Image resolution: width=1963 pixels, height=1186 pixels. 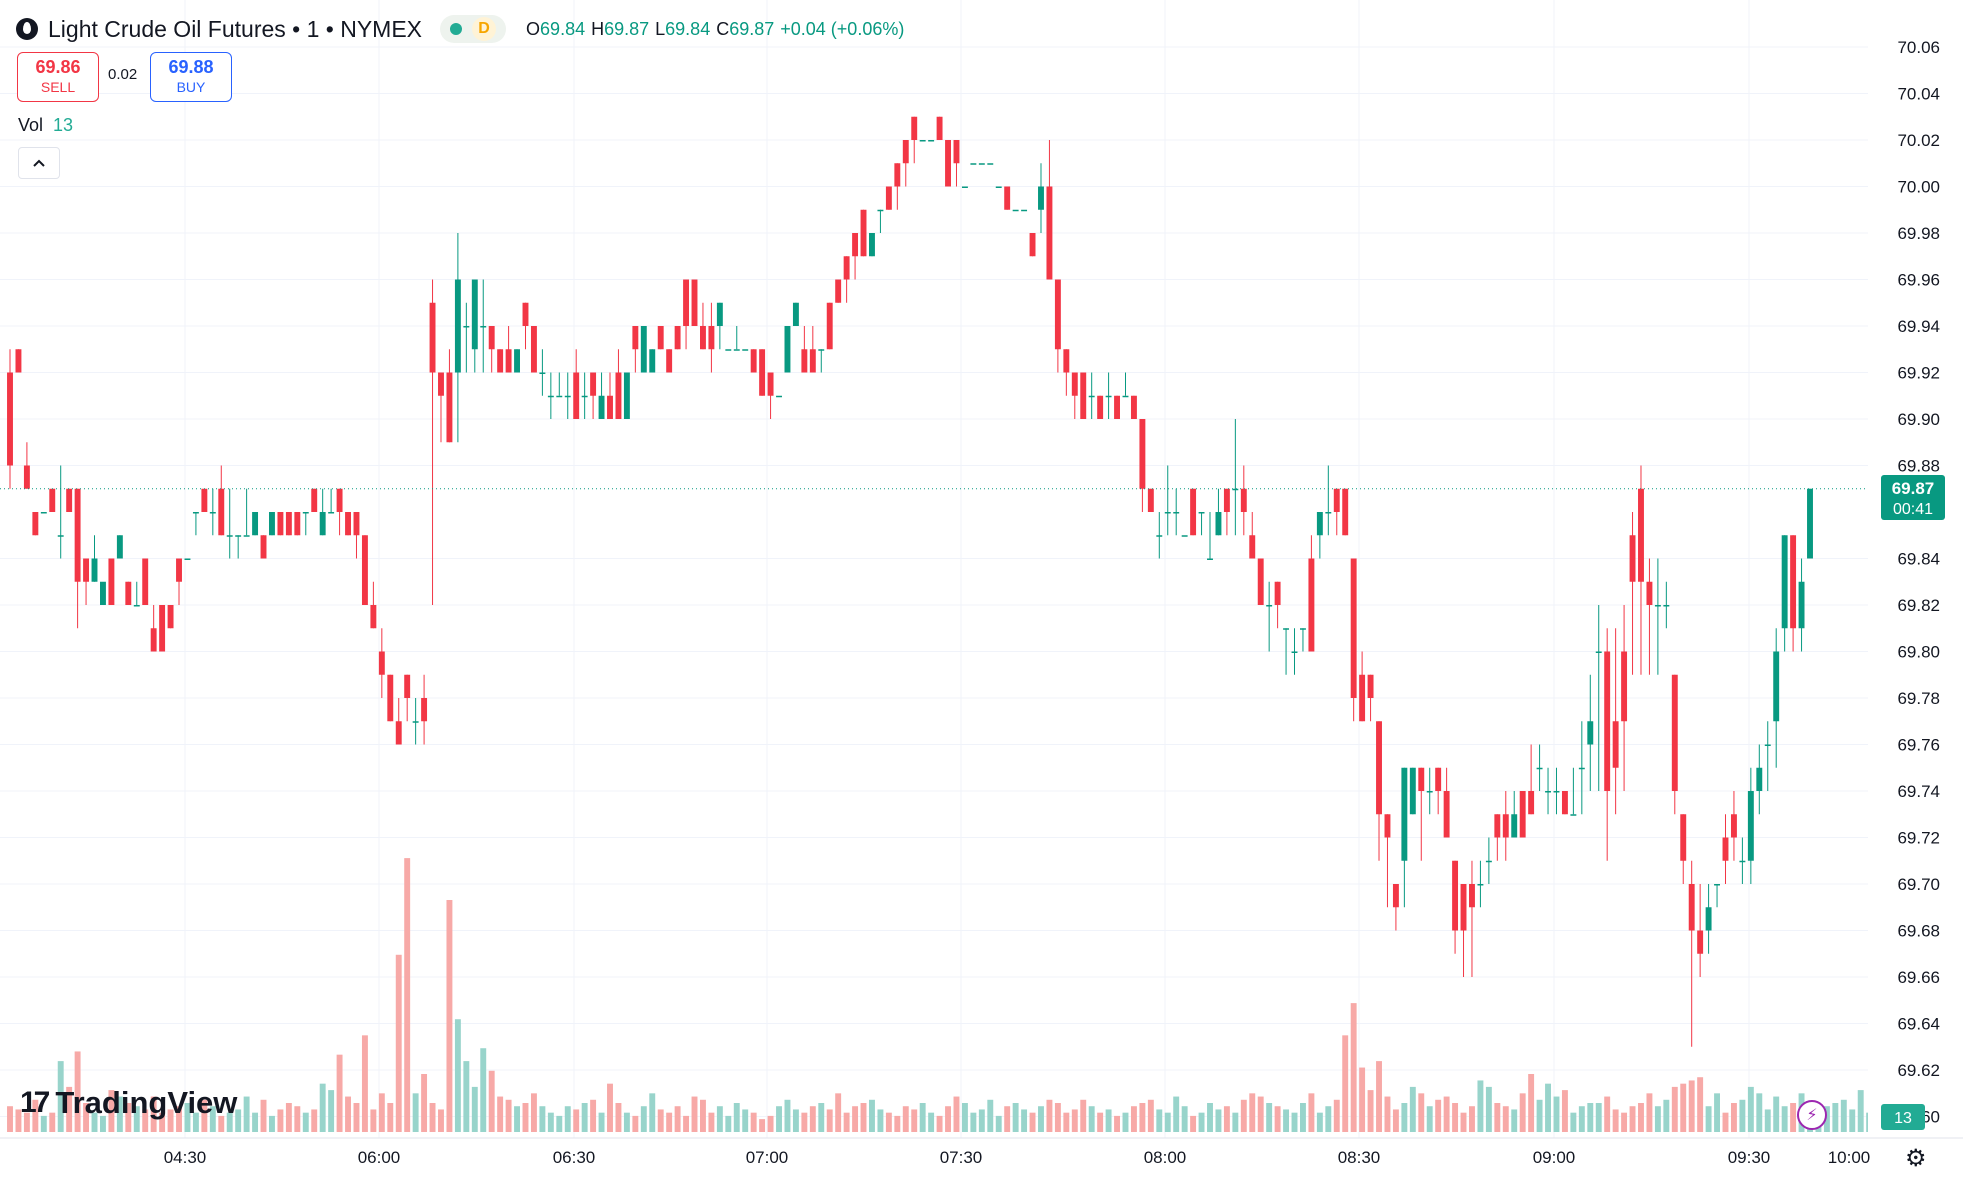 I want to click on time-tick-label: 04:30, so click(x=185, y=1157).